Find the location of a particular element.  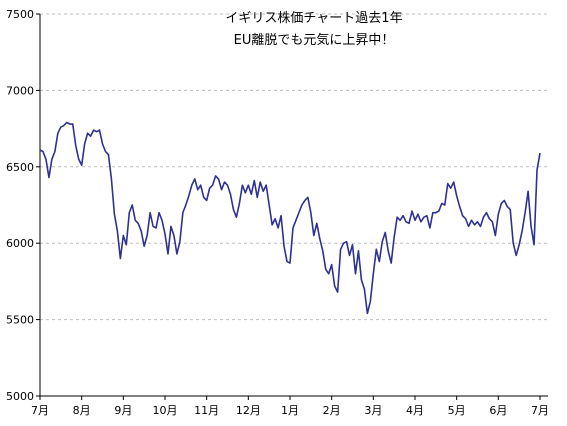

y-tick-label: 5000 is located at coordinates (20, 396).